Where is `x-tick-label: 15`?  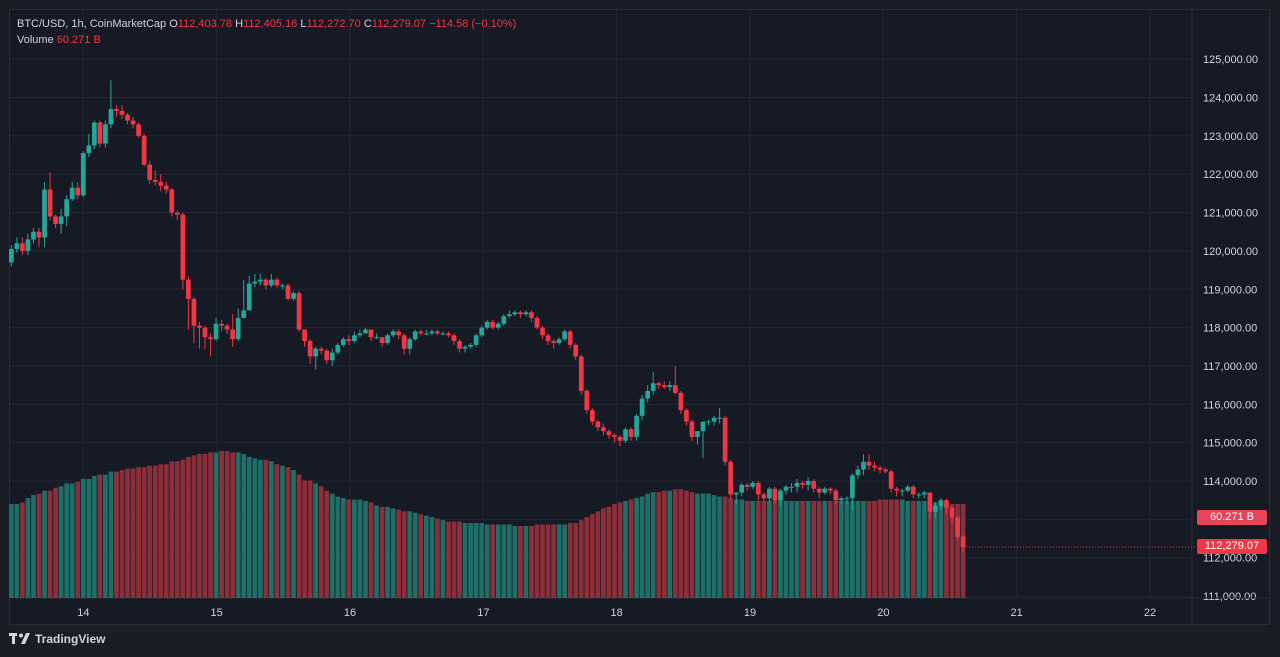 x-tick-label: 15 is located at coordinates (217, 613).